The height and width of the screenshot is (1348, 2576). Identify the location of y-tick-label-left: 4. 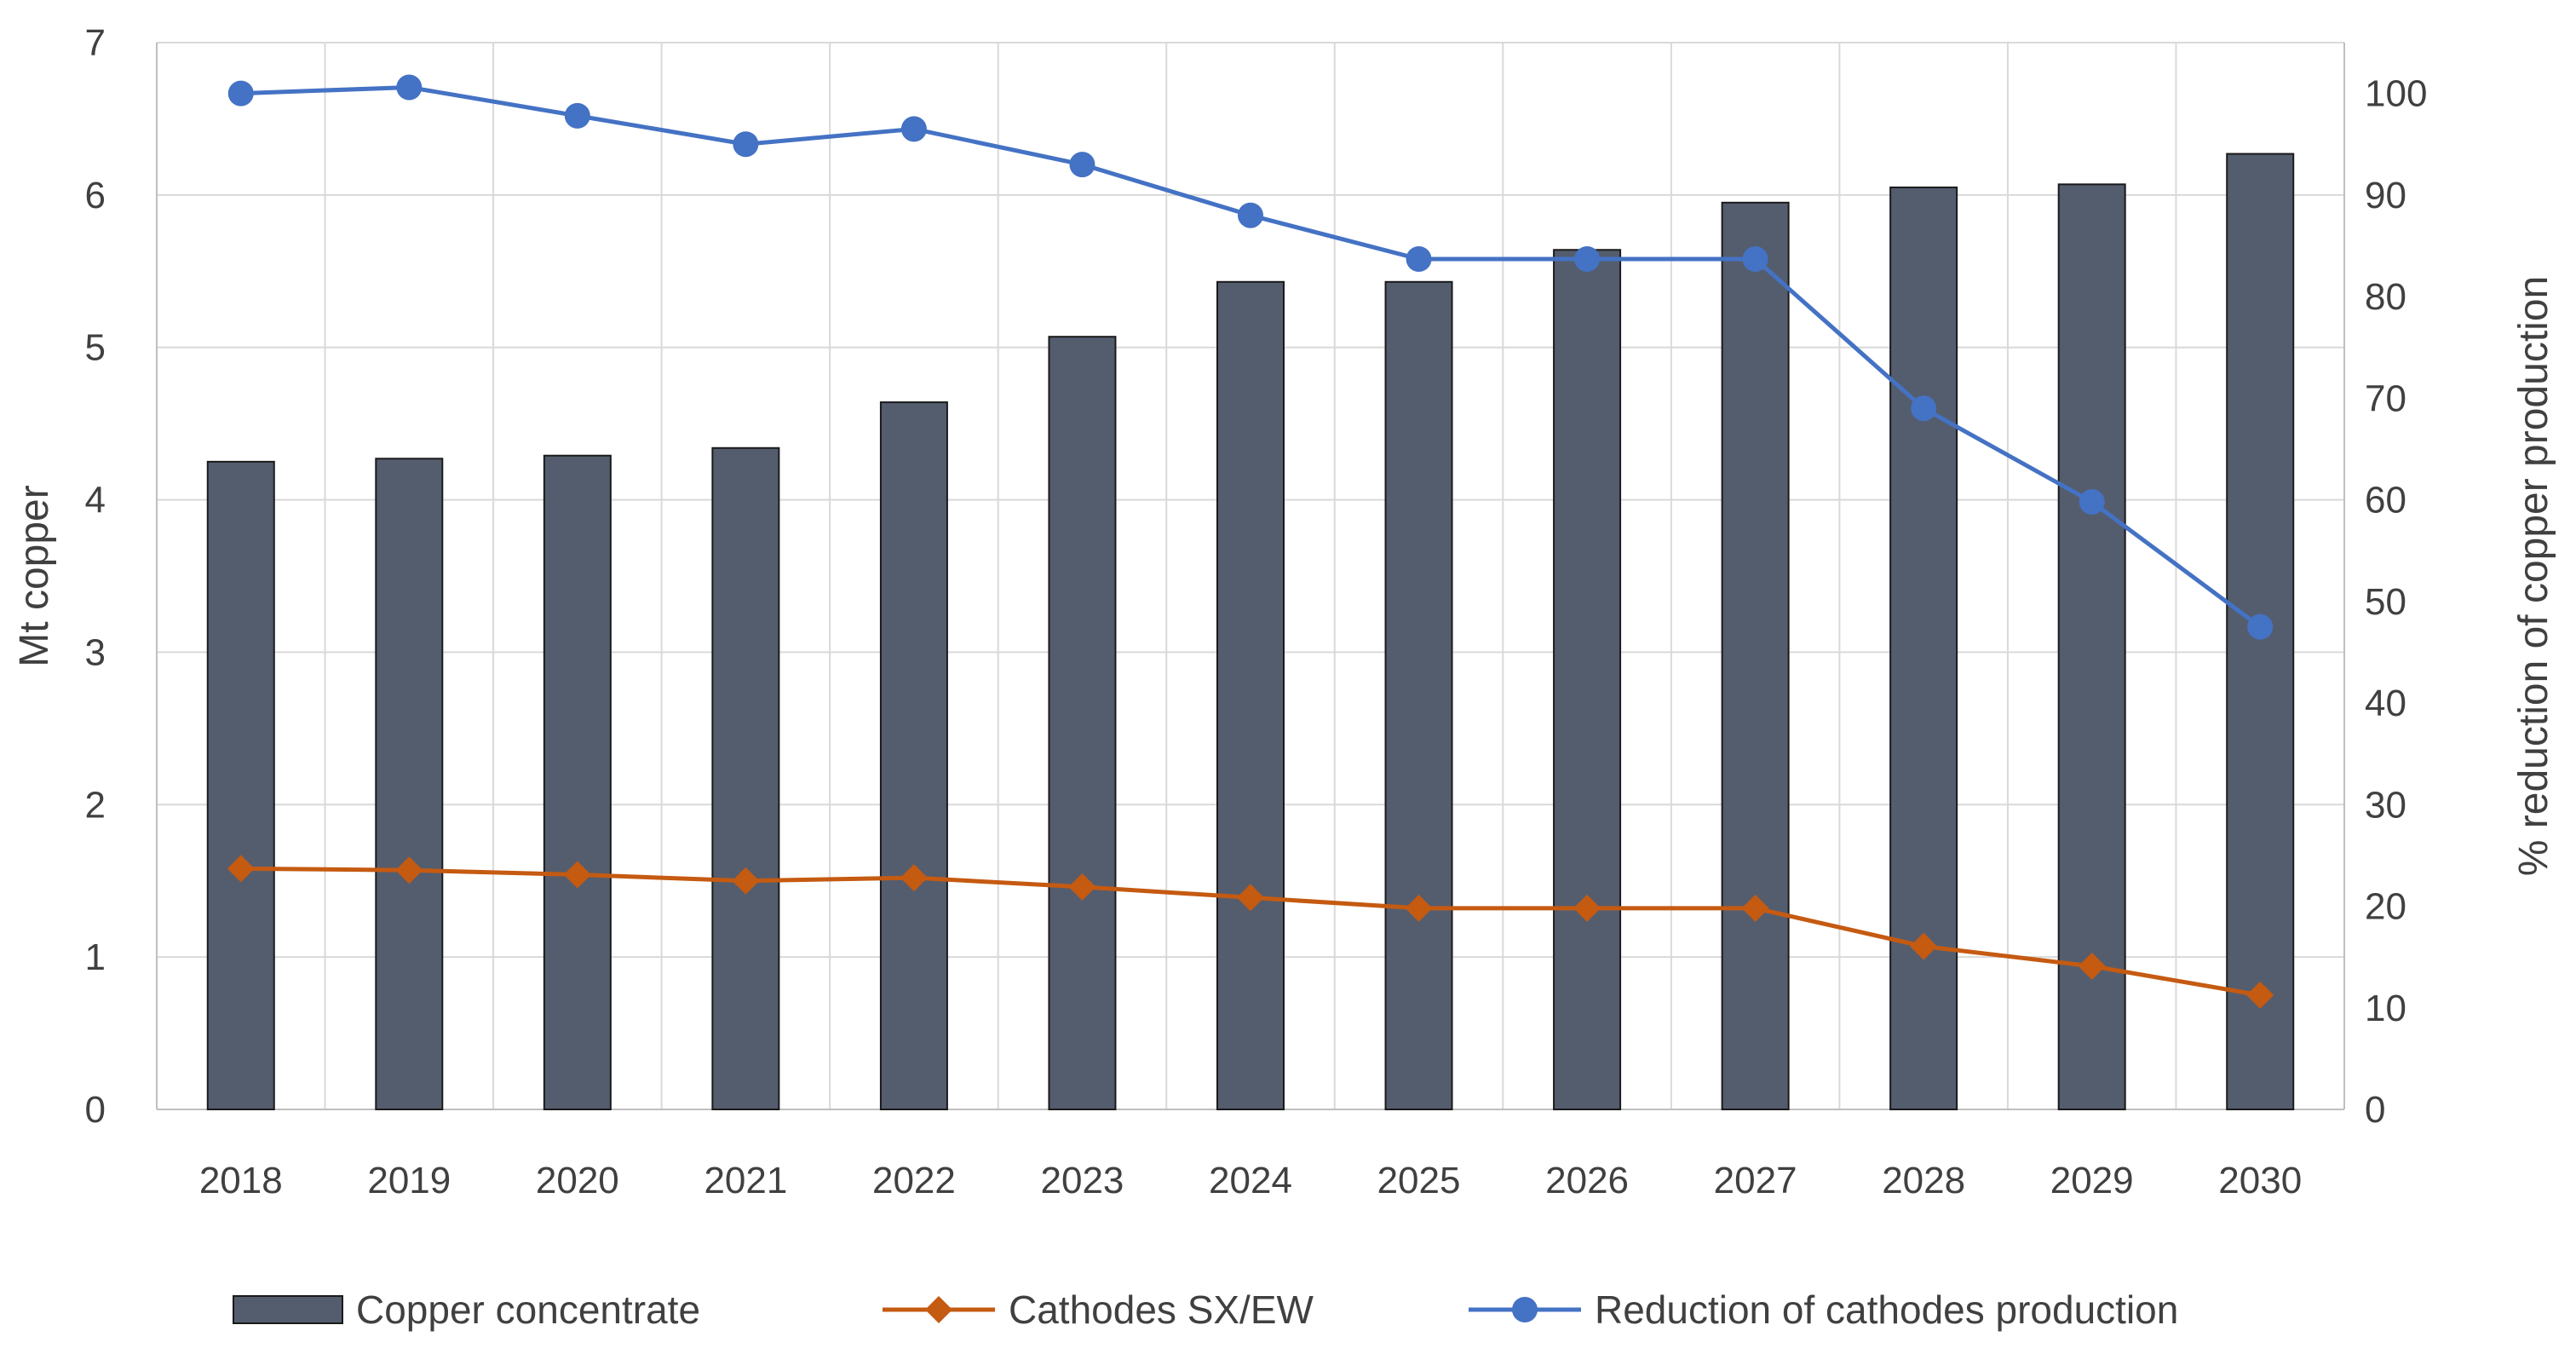
(96, 501).